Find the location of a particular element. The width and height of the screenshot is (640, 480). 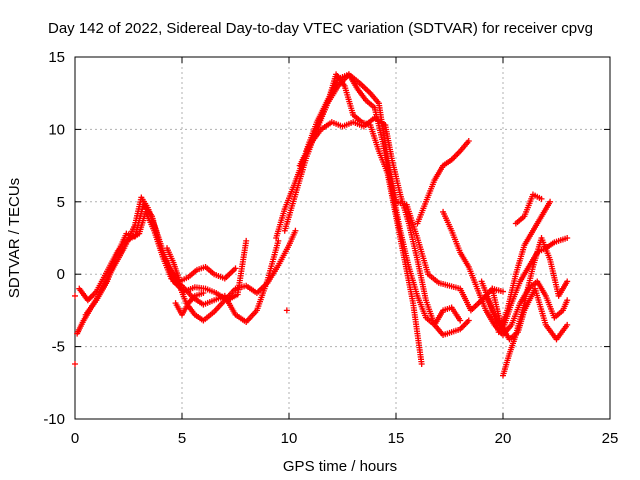

series-sat-f is located at coordinates (384, 226).